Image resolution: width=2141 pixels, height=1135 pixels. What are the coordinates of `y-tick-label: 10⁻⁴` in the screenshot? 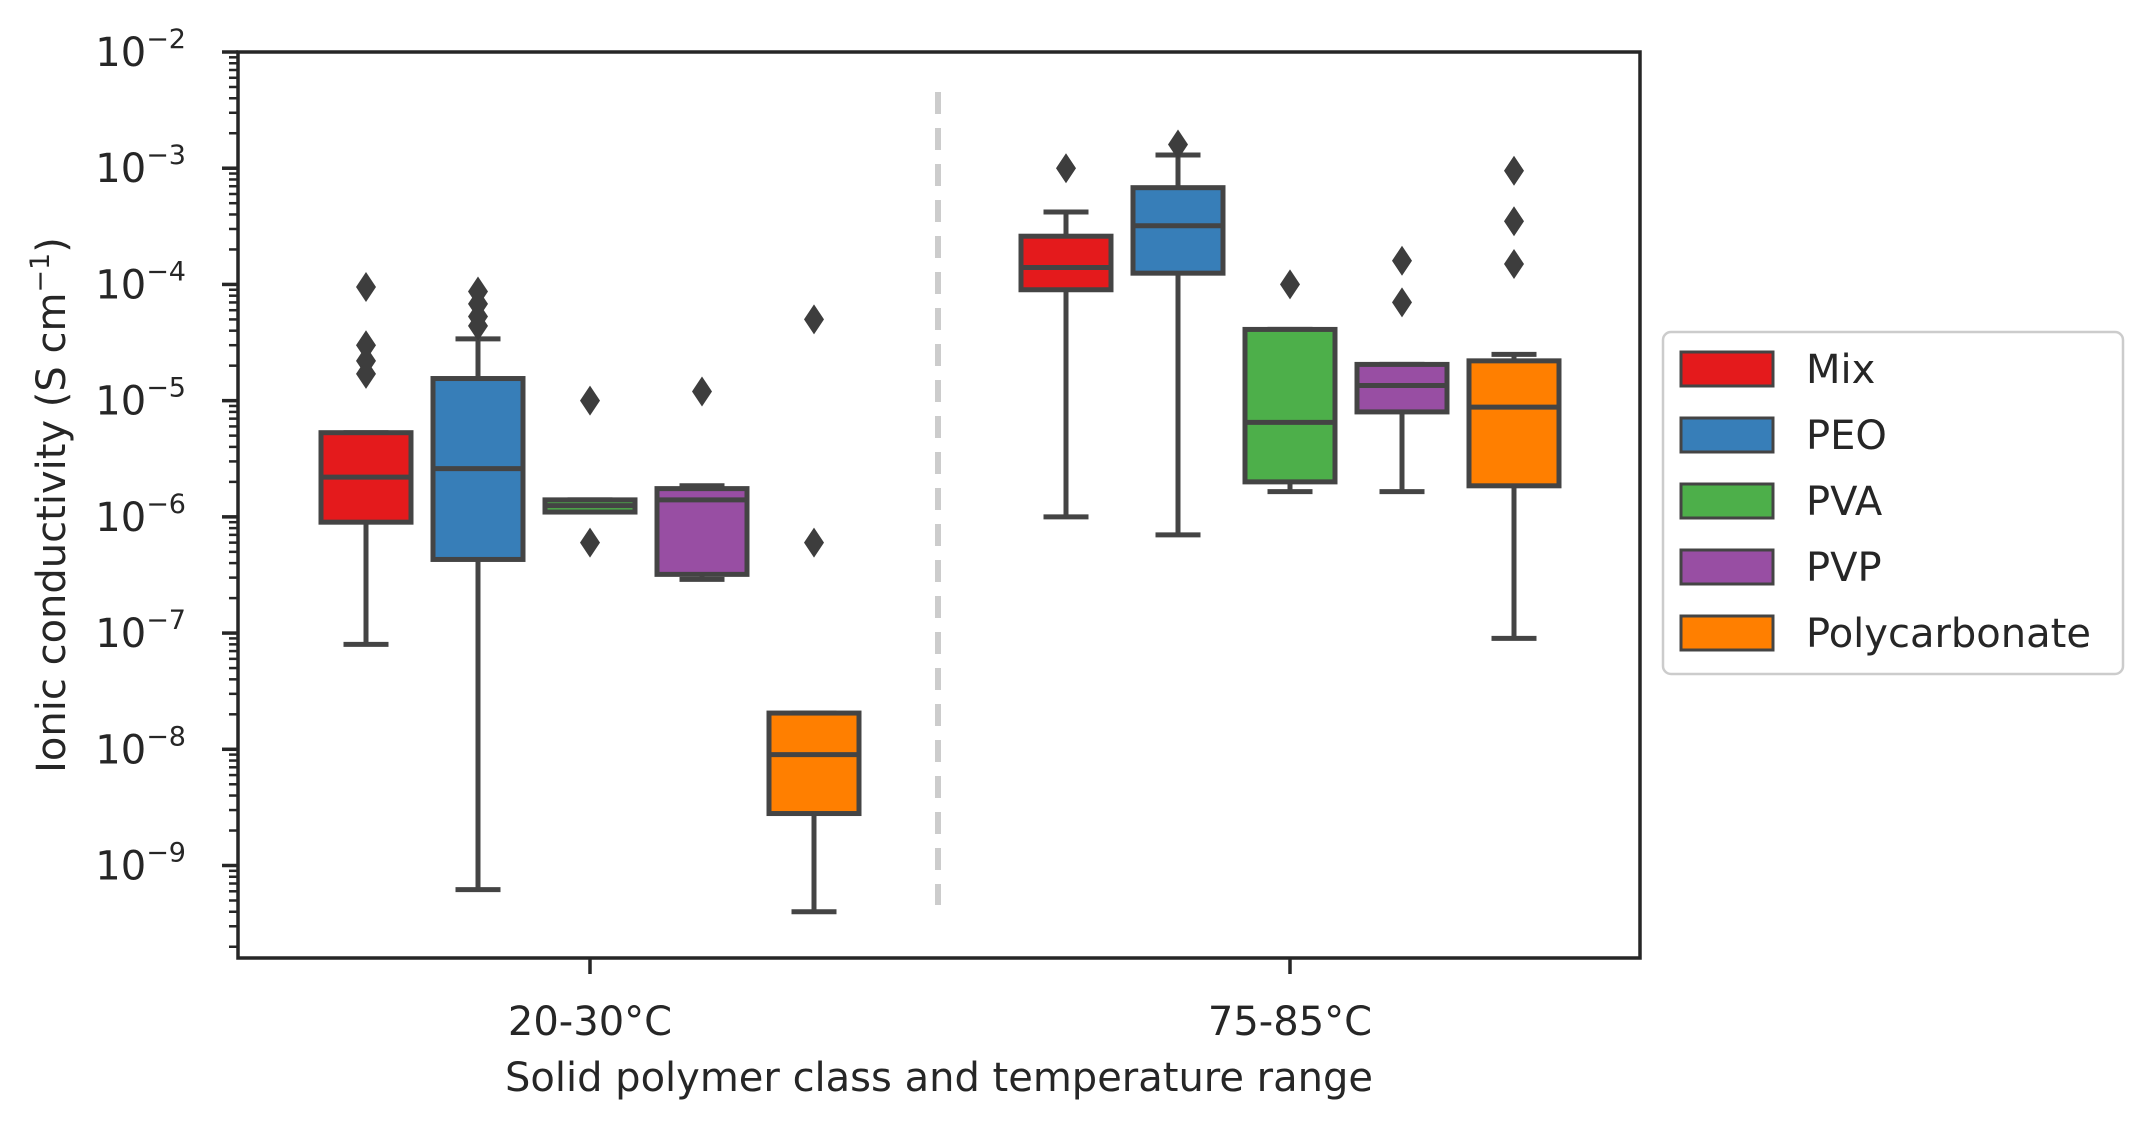 It's located at (140, 282).